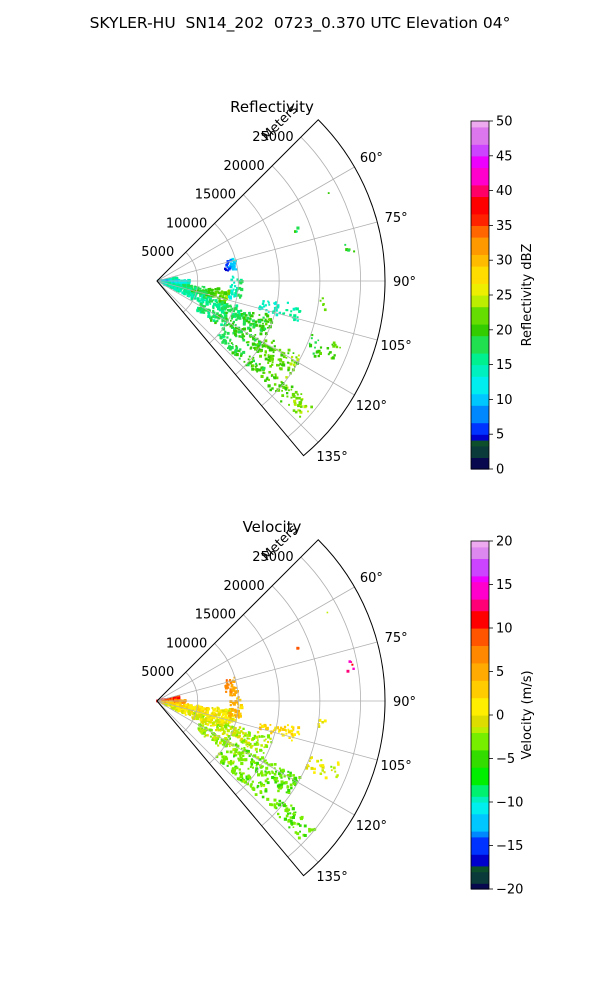 The height and width of the screenshot is (1000, 600). I want to click on grid-spoke, so click(267, 310).